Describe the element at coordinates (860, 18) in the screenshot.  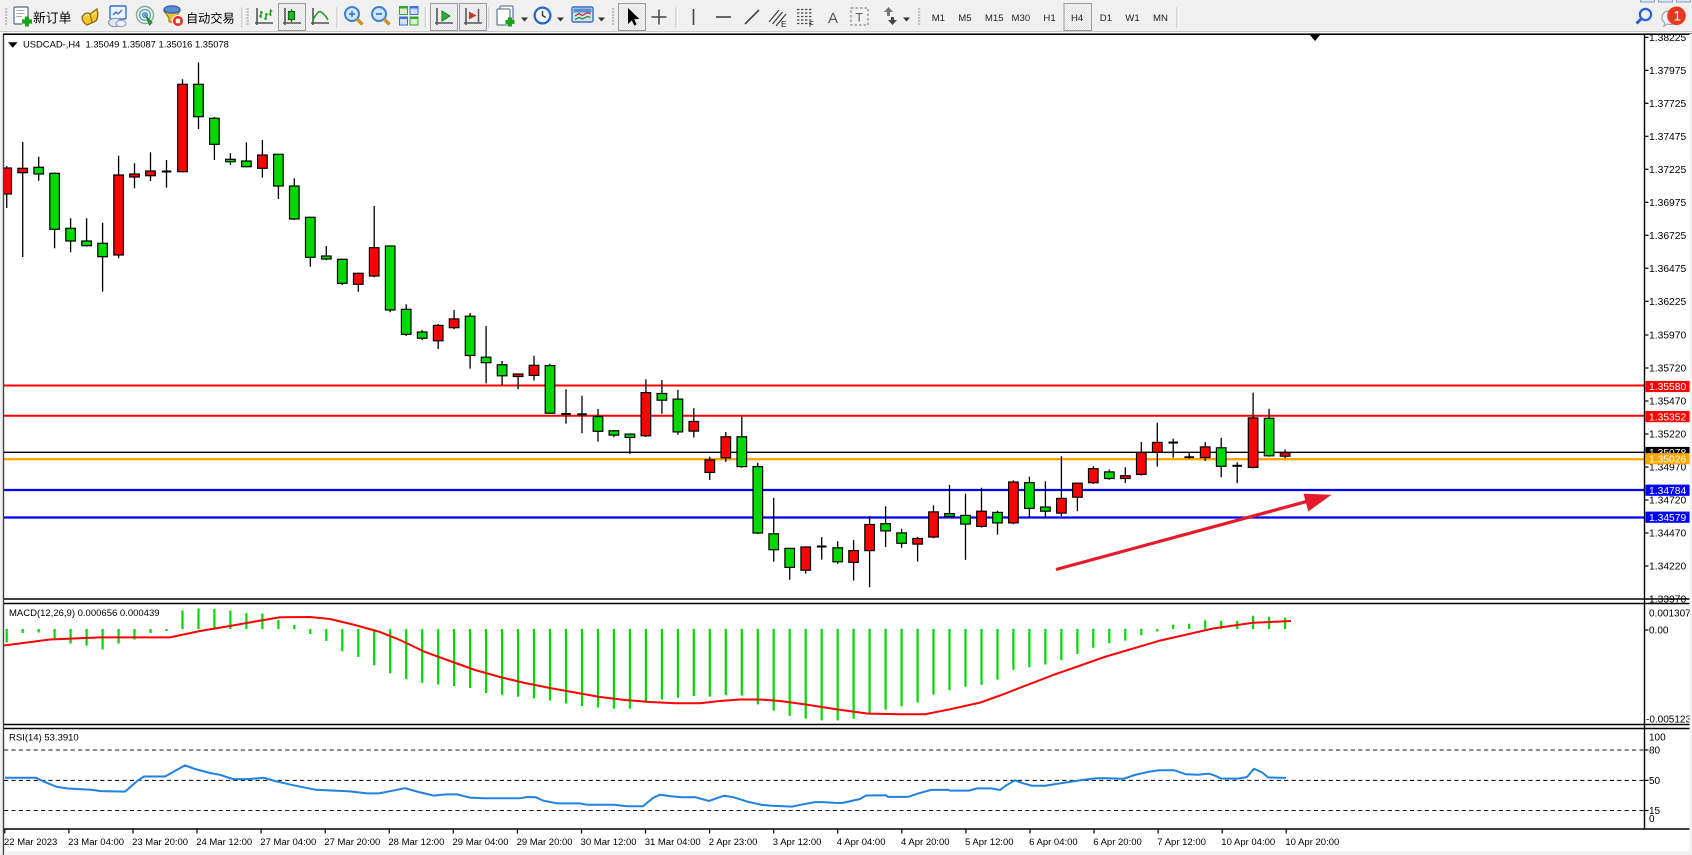
I see `svg-text: T` at that location.